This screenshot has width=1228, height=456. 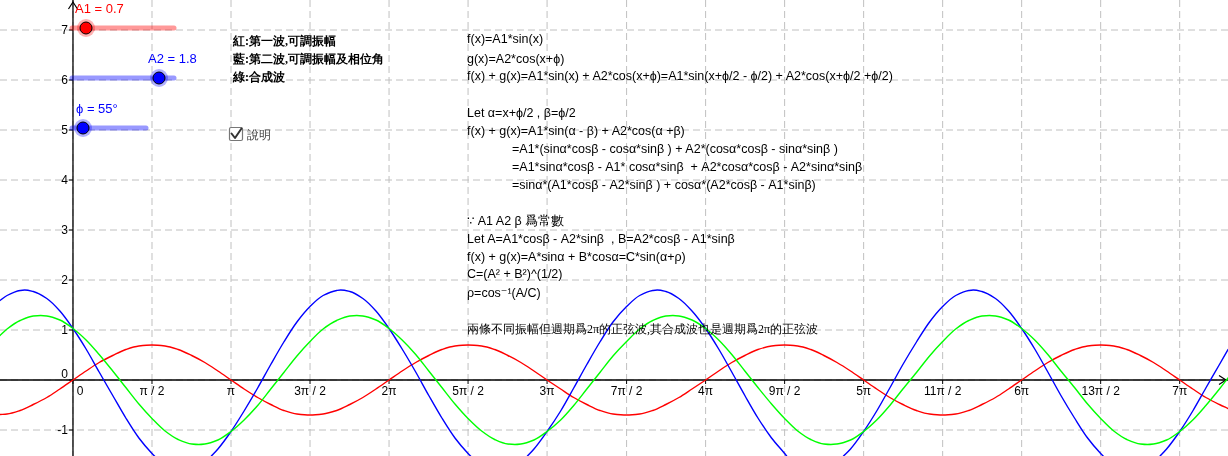 I want to click on annotation: f(x)=A1*sin(x), so click(x=505, y=39).